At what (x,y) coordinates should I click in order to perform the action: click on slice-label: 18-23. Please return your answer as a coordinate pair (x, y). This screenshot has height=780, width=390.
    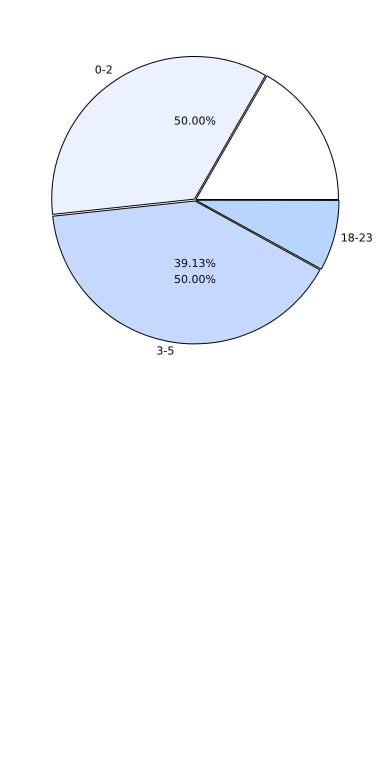
    Looking at the image, I should click on (356, 237).